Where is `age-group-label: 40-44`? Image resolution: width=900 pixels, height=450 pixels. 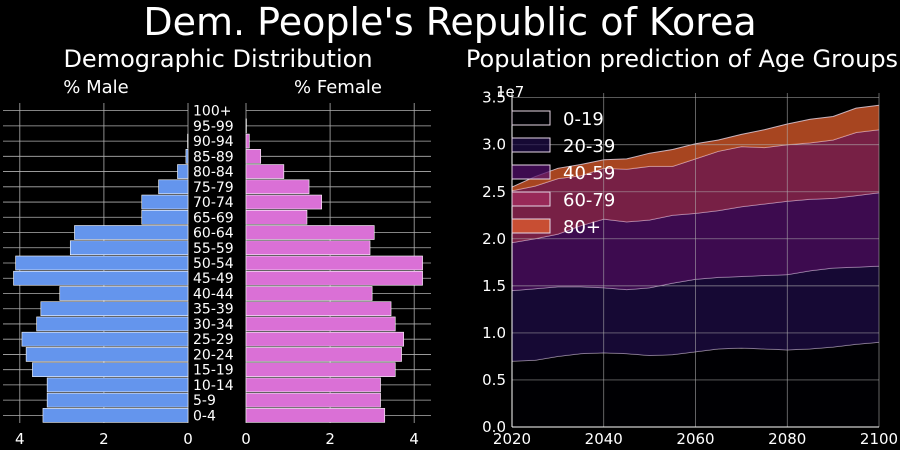
age-group-label: 40-44 is located at coordinates (213, 294).